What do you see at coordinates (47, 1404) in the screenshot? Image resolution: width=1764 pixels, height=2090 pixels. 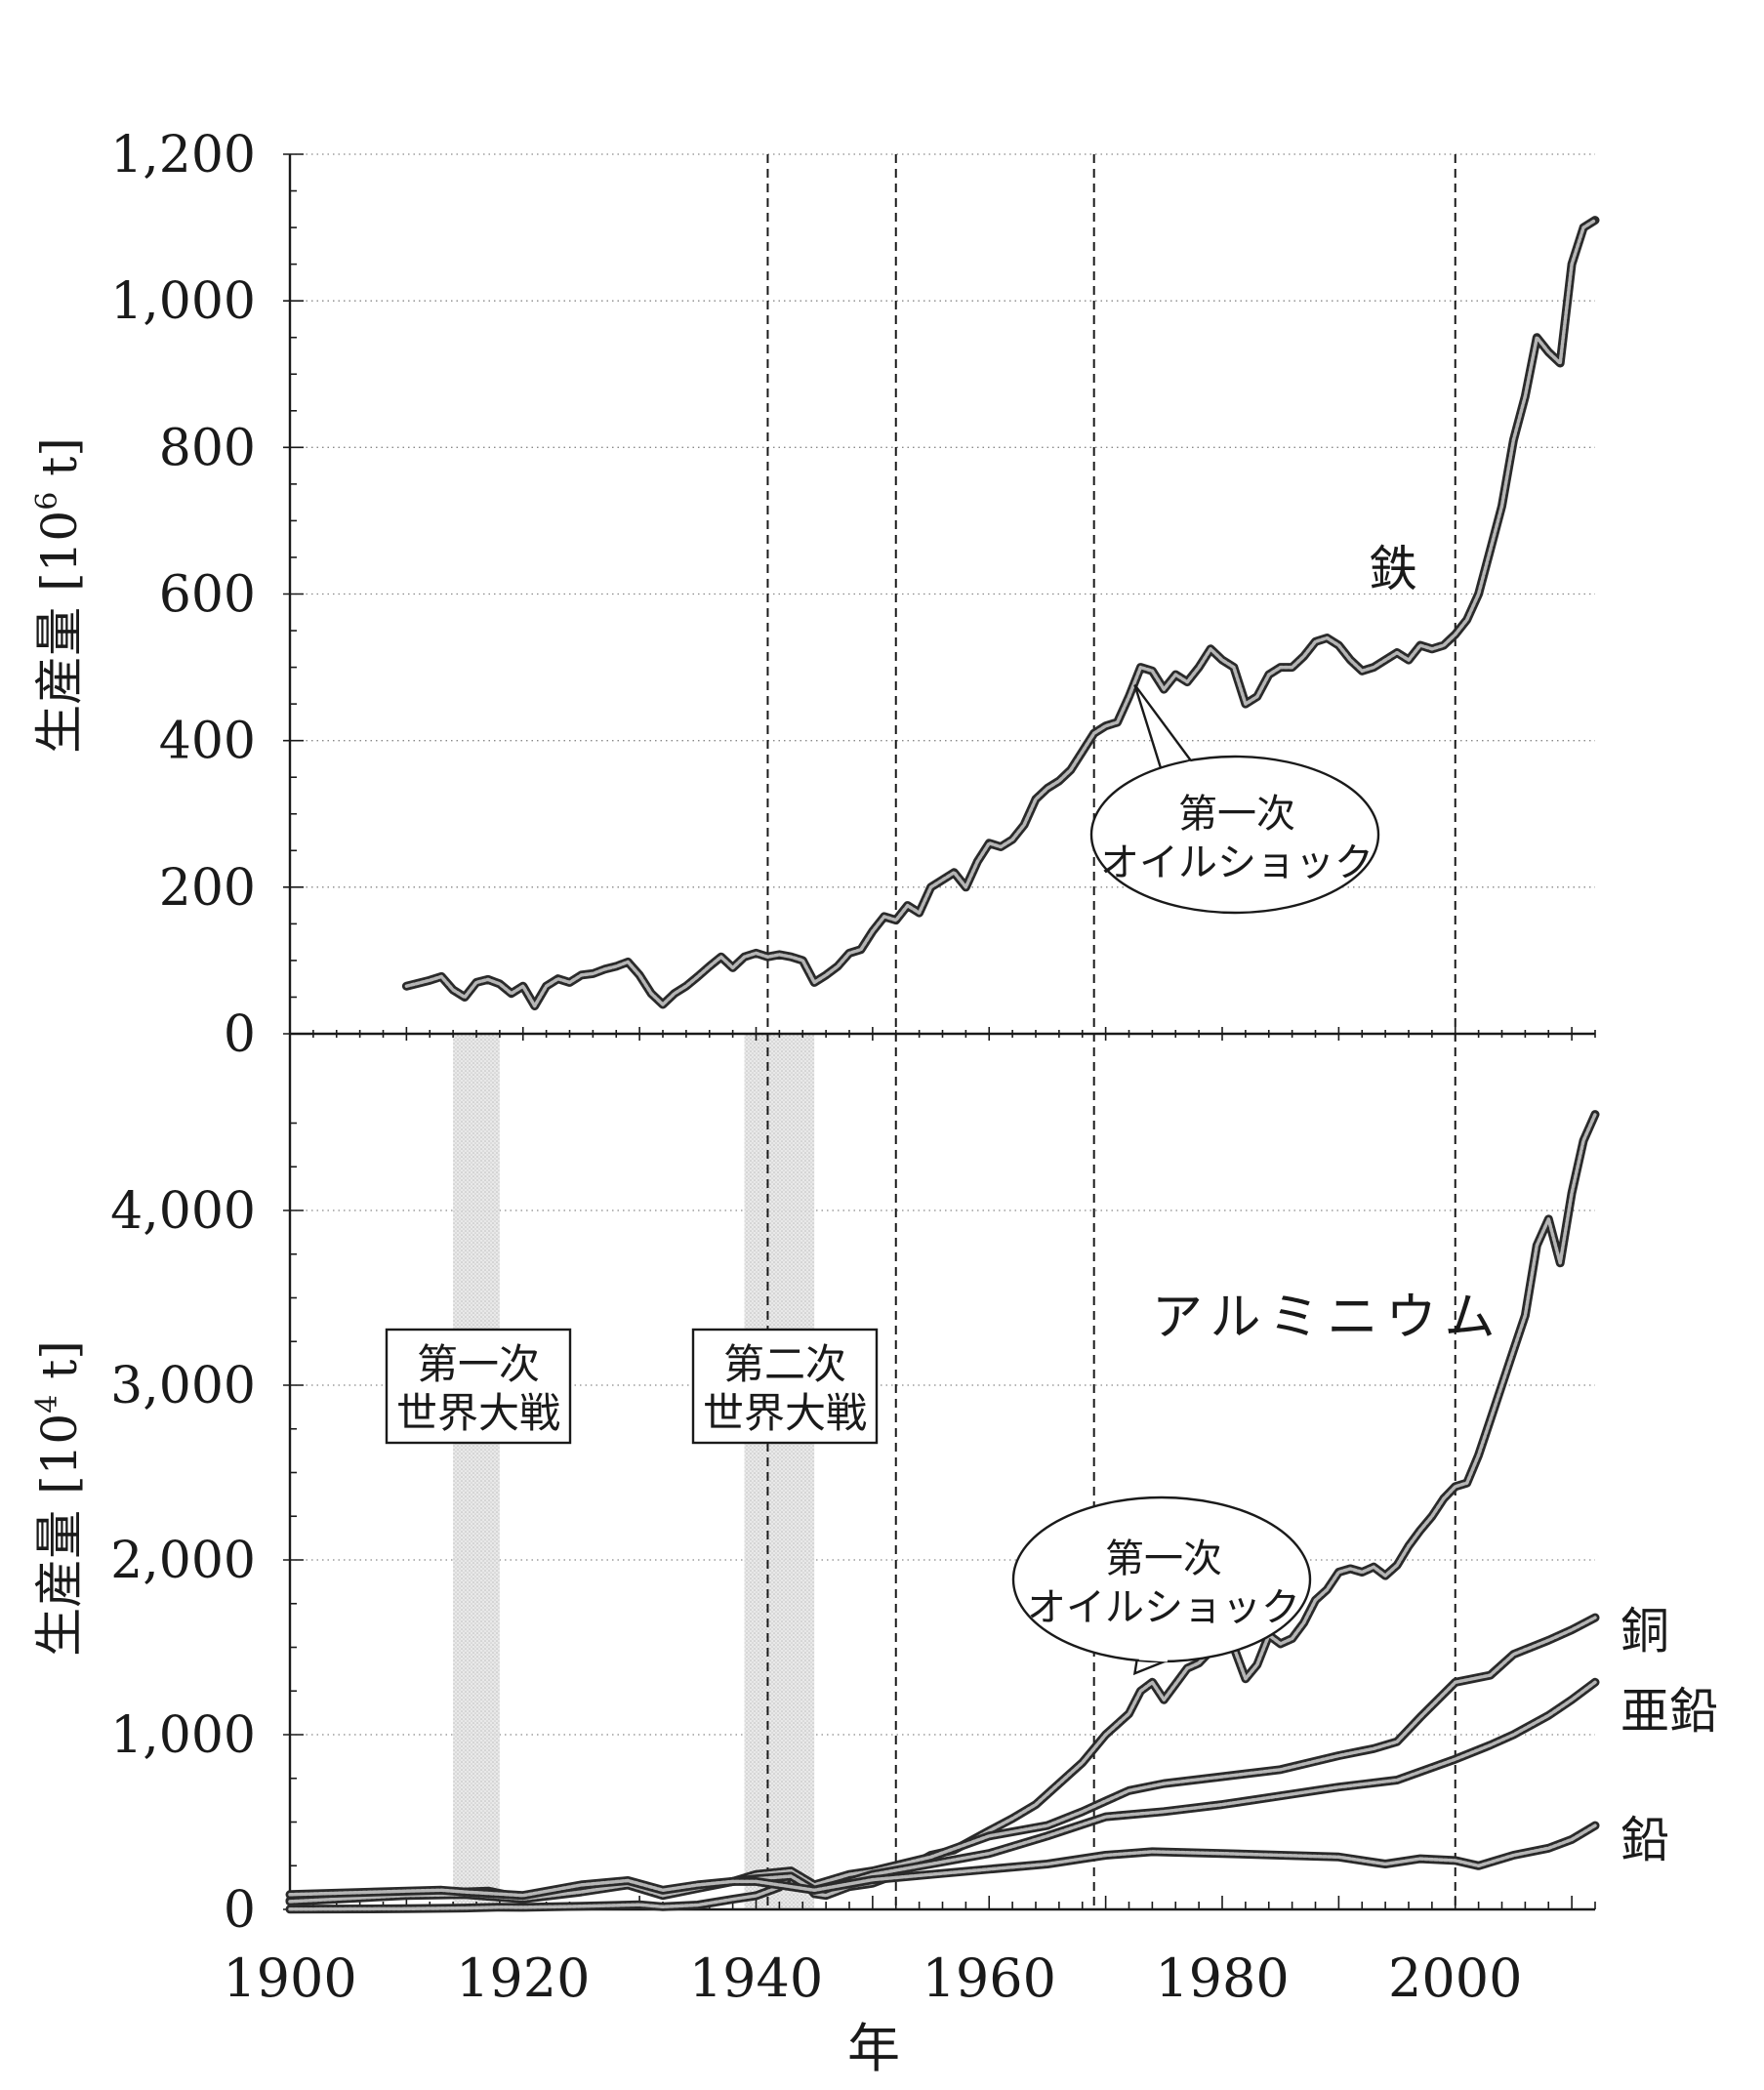 I see `y-axis-title-exponent: 4` at bounding box center [47, 1404].